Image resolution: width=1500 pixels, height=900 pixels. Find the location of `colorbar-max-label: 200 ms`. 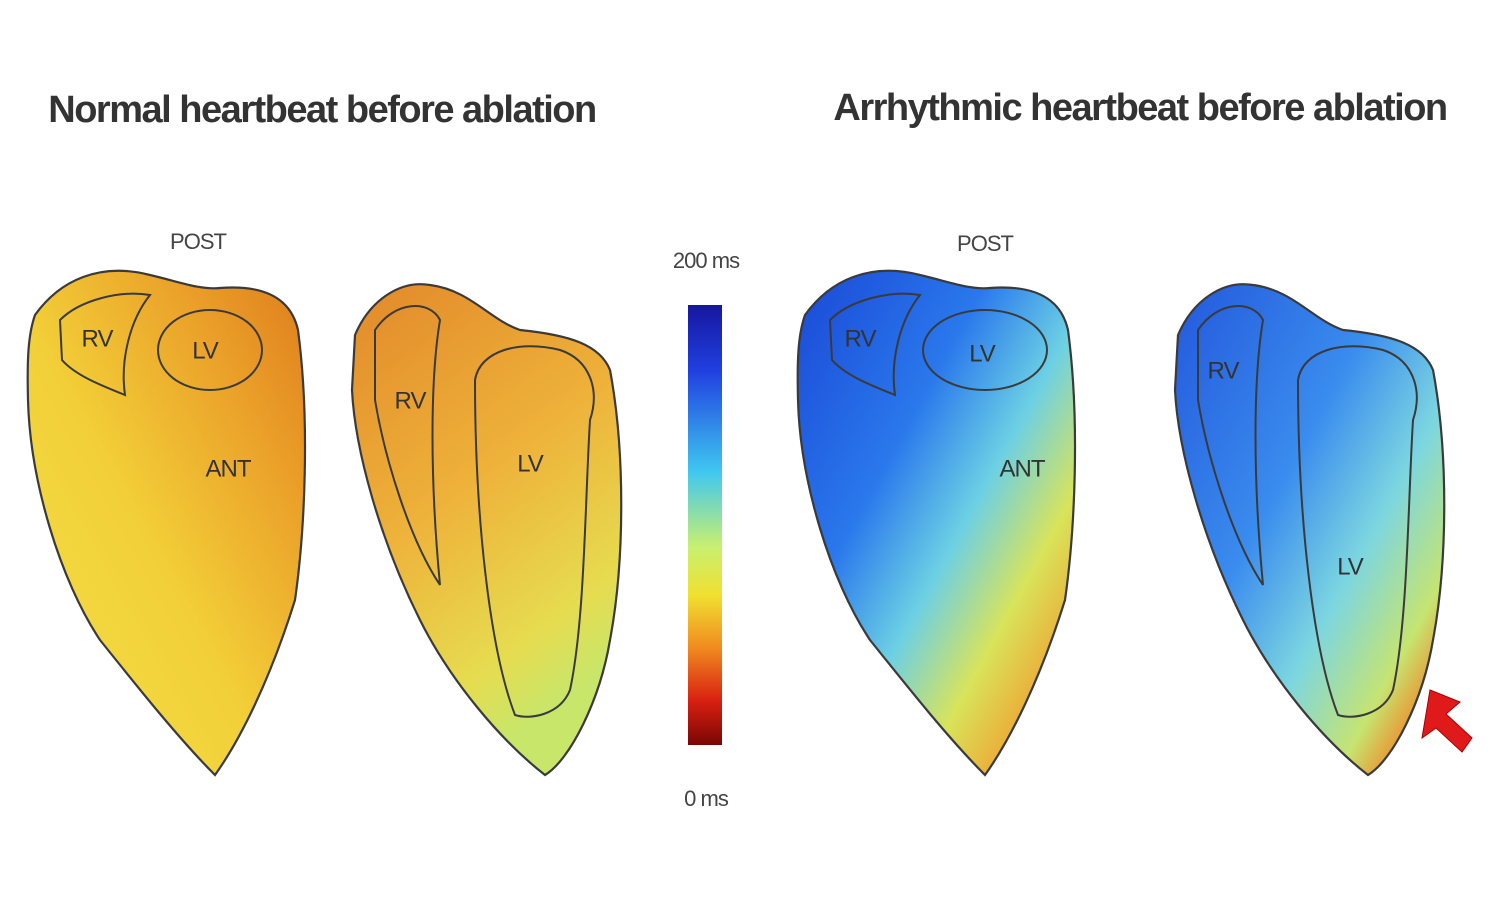

colorbar-max-label: 200 ms is located at coordinates (706, 260).